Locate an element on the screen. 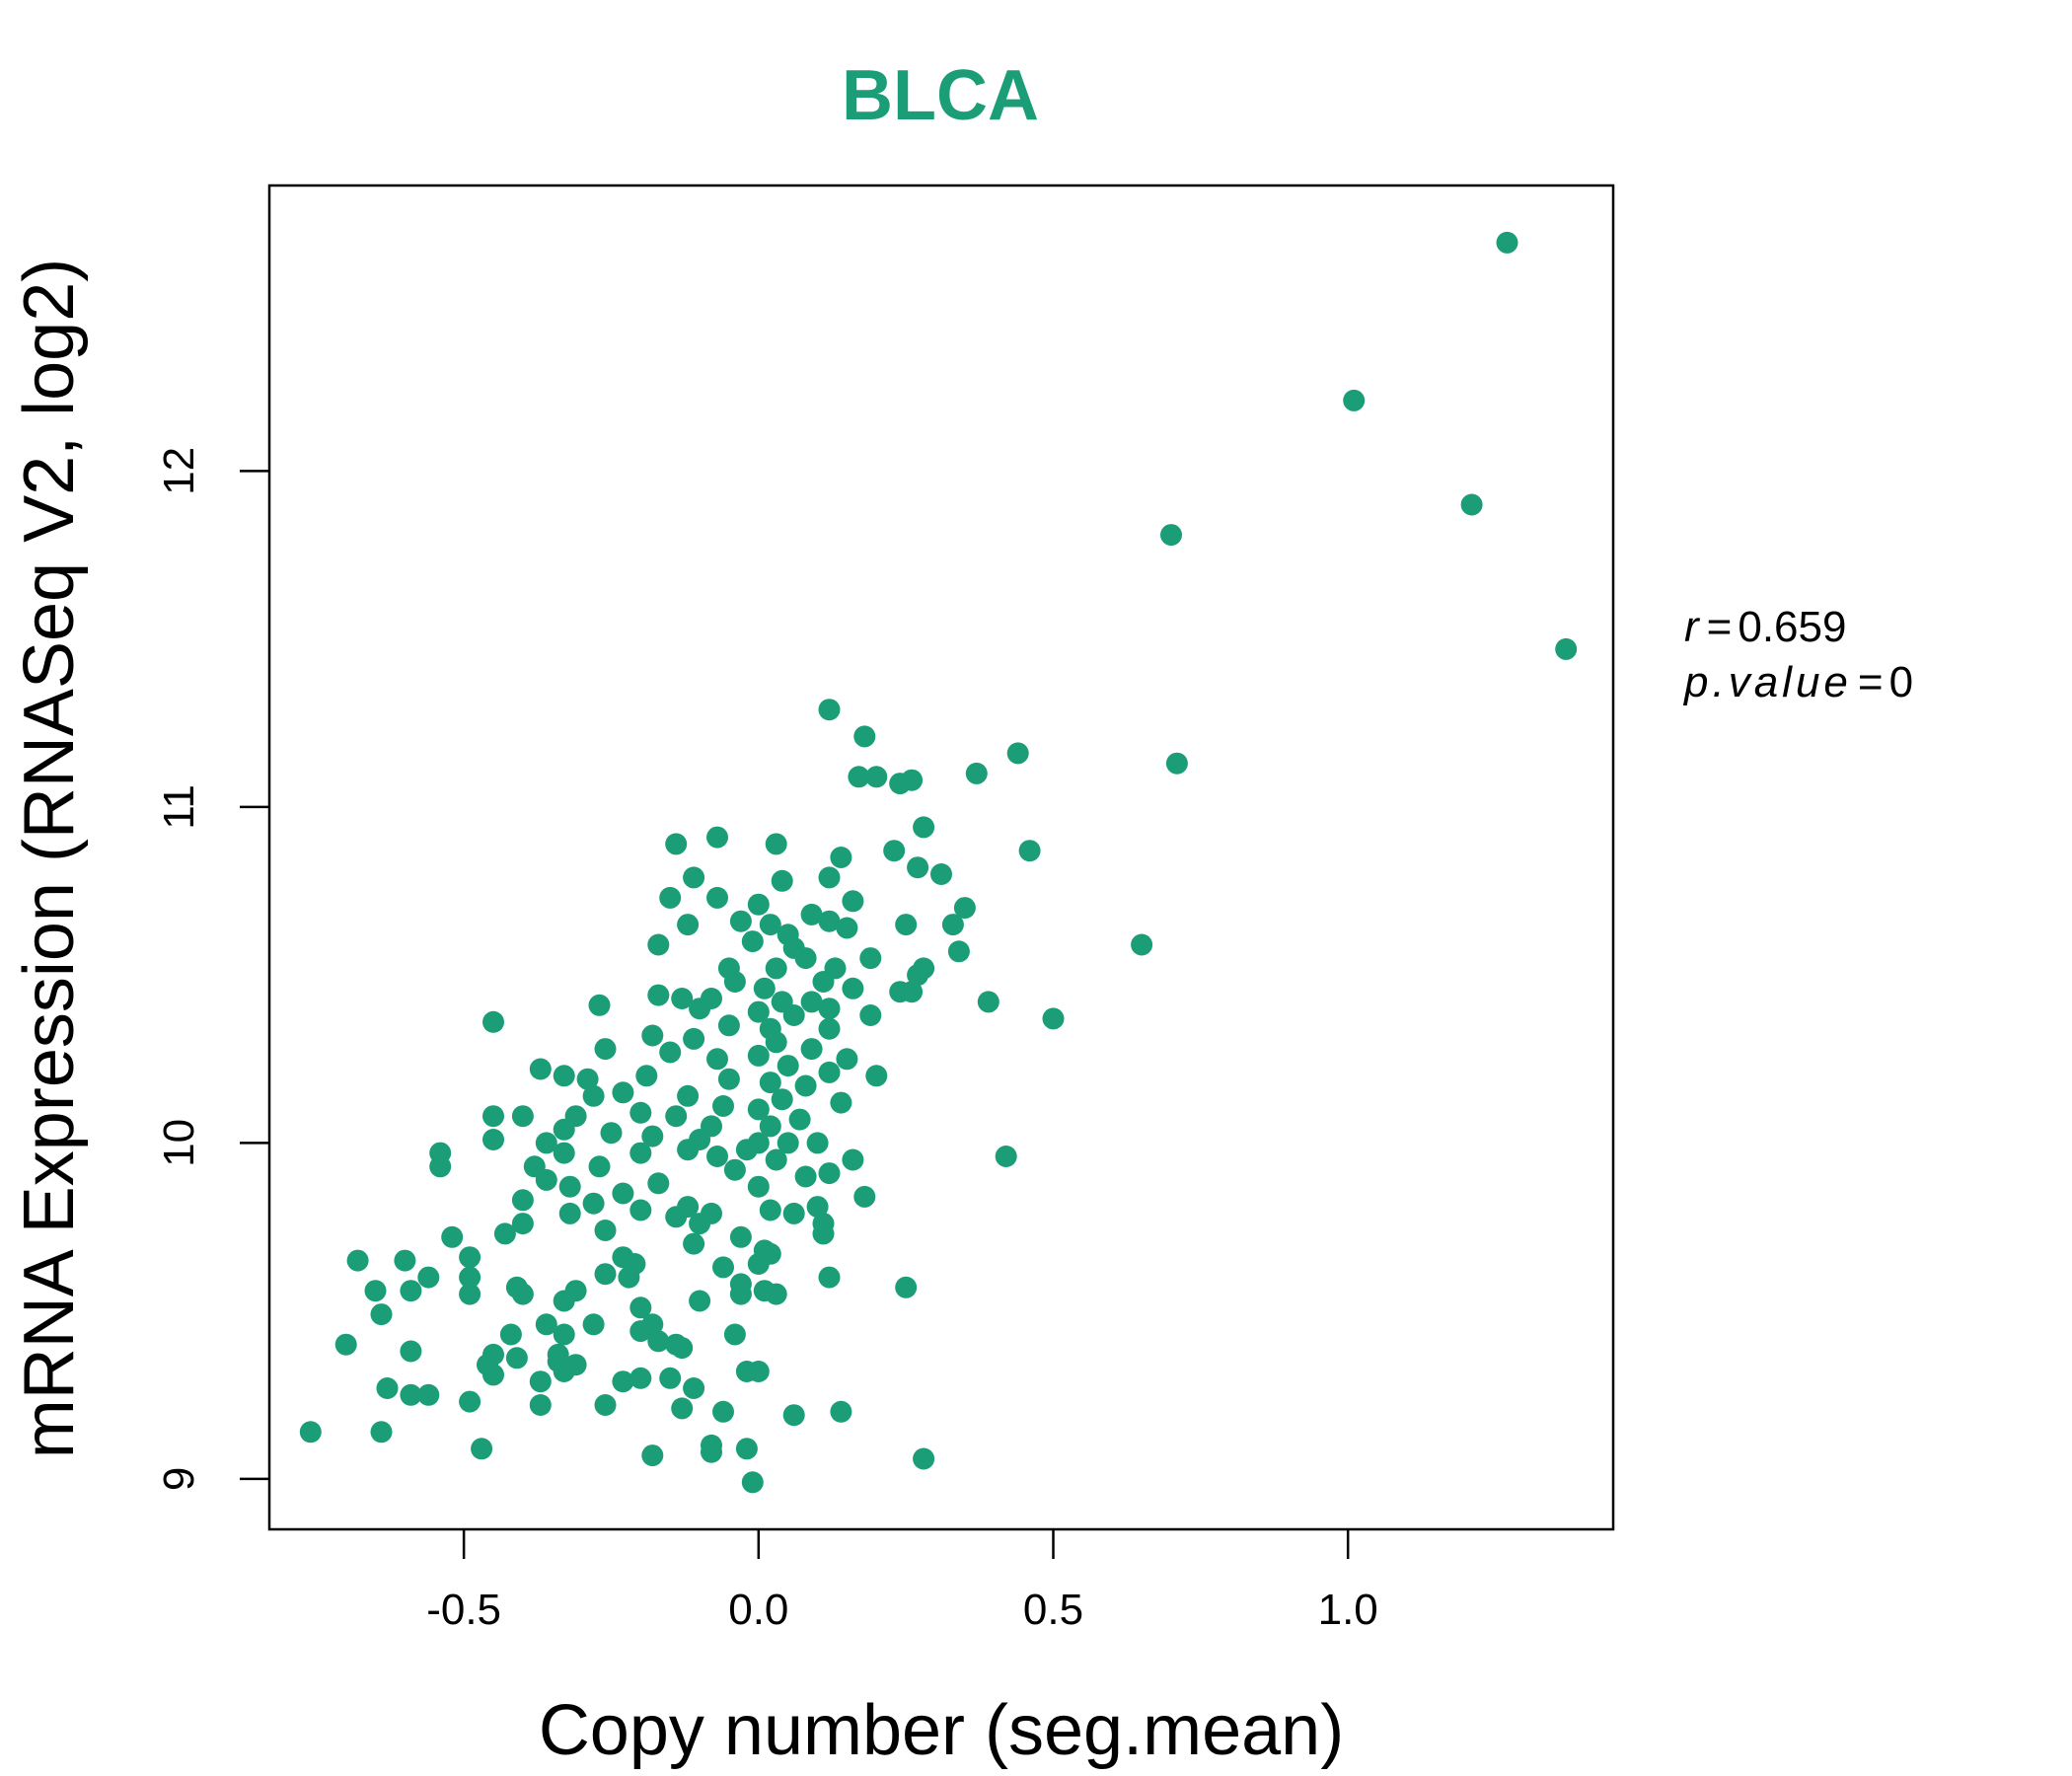 The image size is (2072, 1776). chart-title: BLCA is located at coordinates (941, 96).